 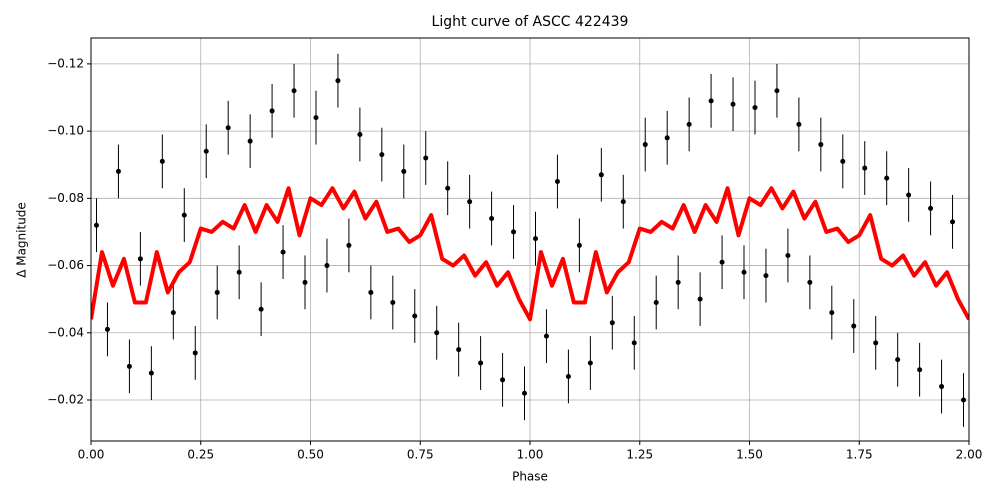 I want to click on x-tick-label: 1.50, so click(x=749, y=455).